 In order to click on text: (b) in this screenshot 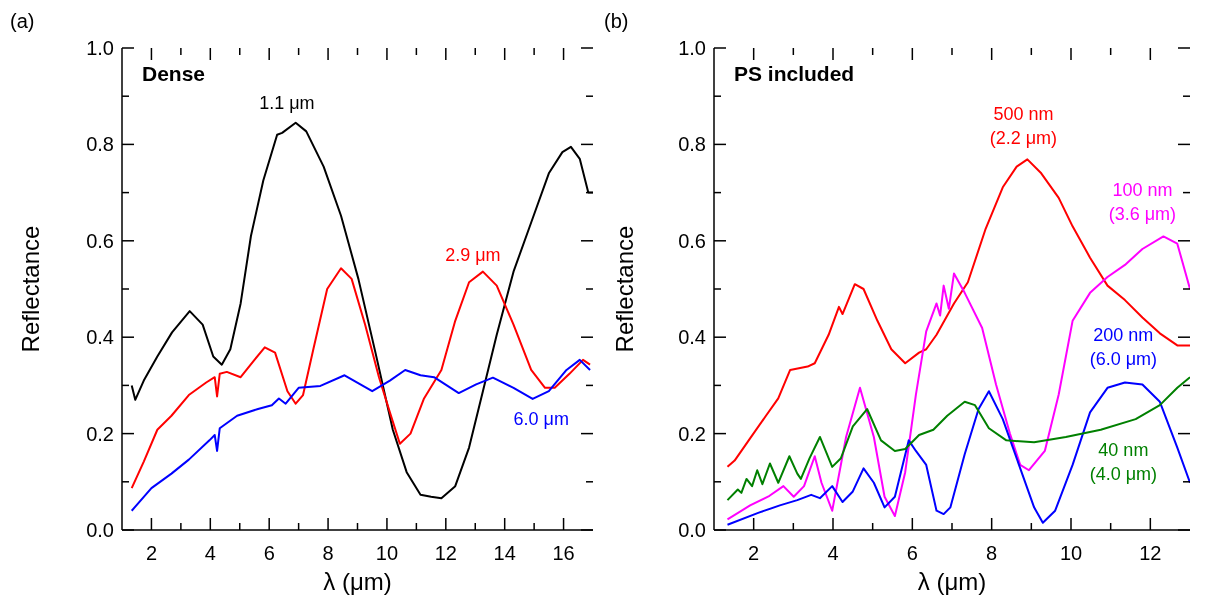, I will do `click(616, 21)`.